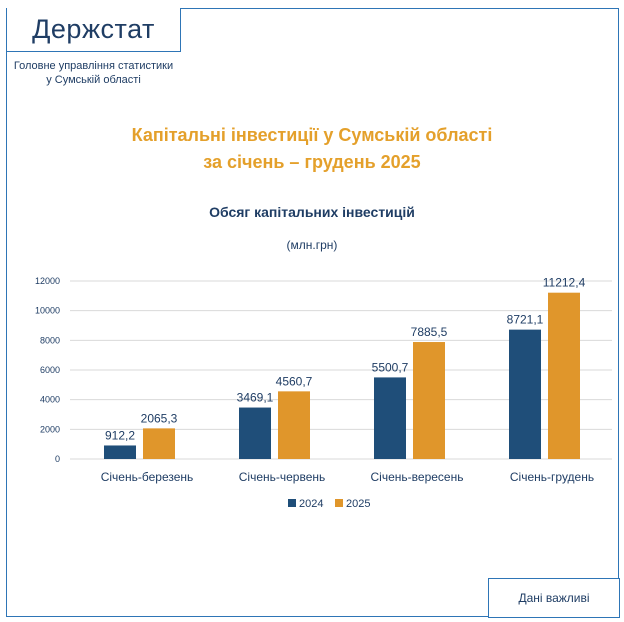  I want to click on legend-label: 2024, so click(311, 504).